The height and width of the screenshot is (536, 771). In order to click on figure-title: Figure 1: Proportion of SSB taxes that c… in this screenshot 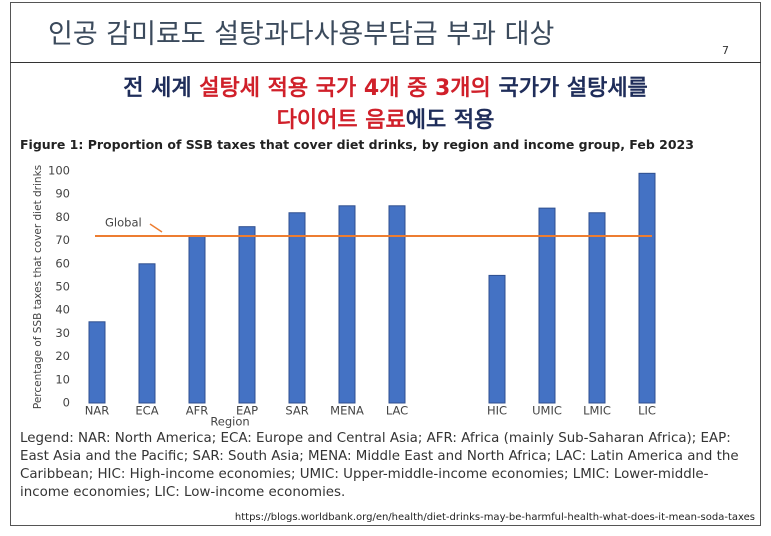, I will do `click(357, 144)`.